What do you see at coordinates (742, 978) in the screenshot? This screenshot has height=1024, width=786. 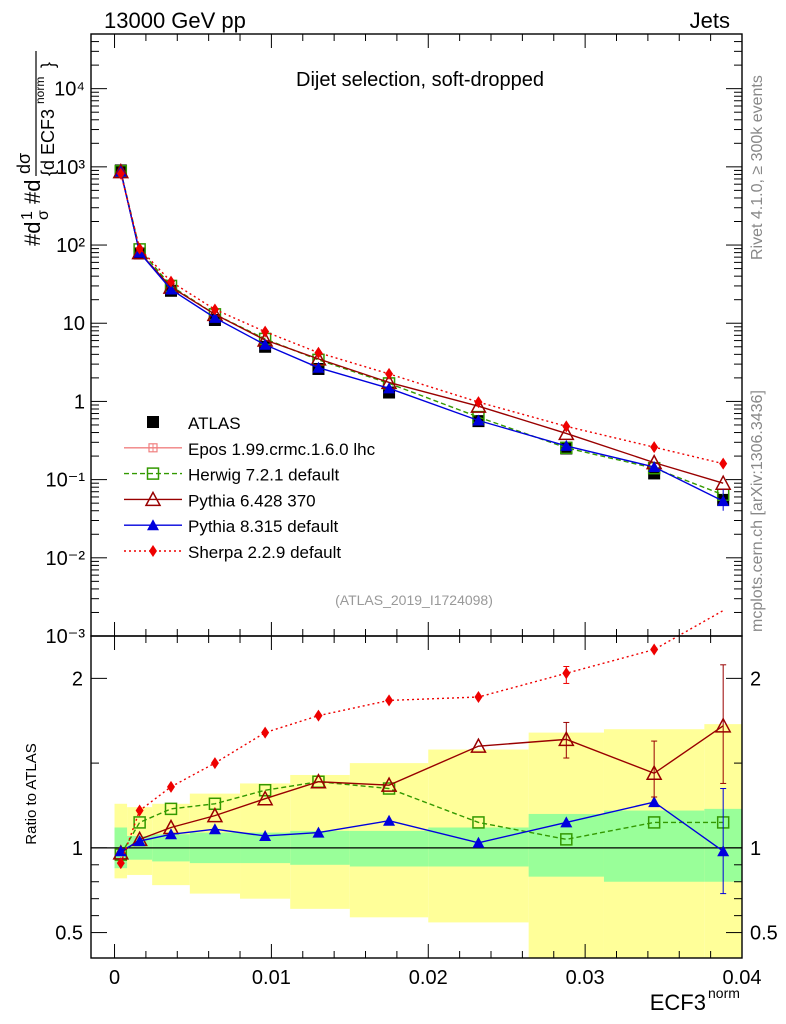 I see `x-tick-label: 0.04` at bounding box center [742, 978].